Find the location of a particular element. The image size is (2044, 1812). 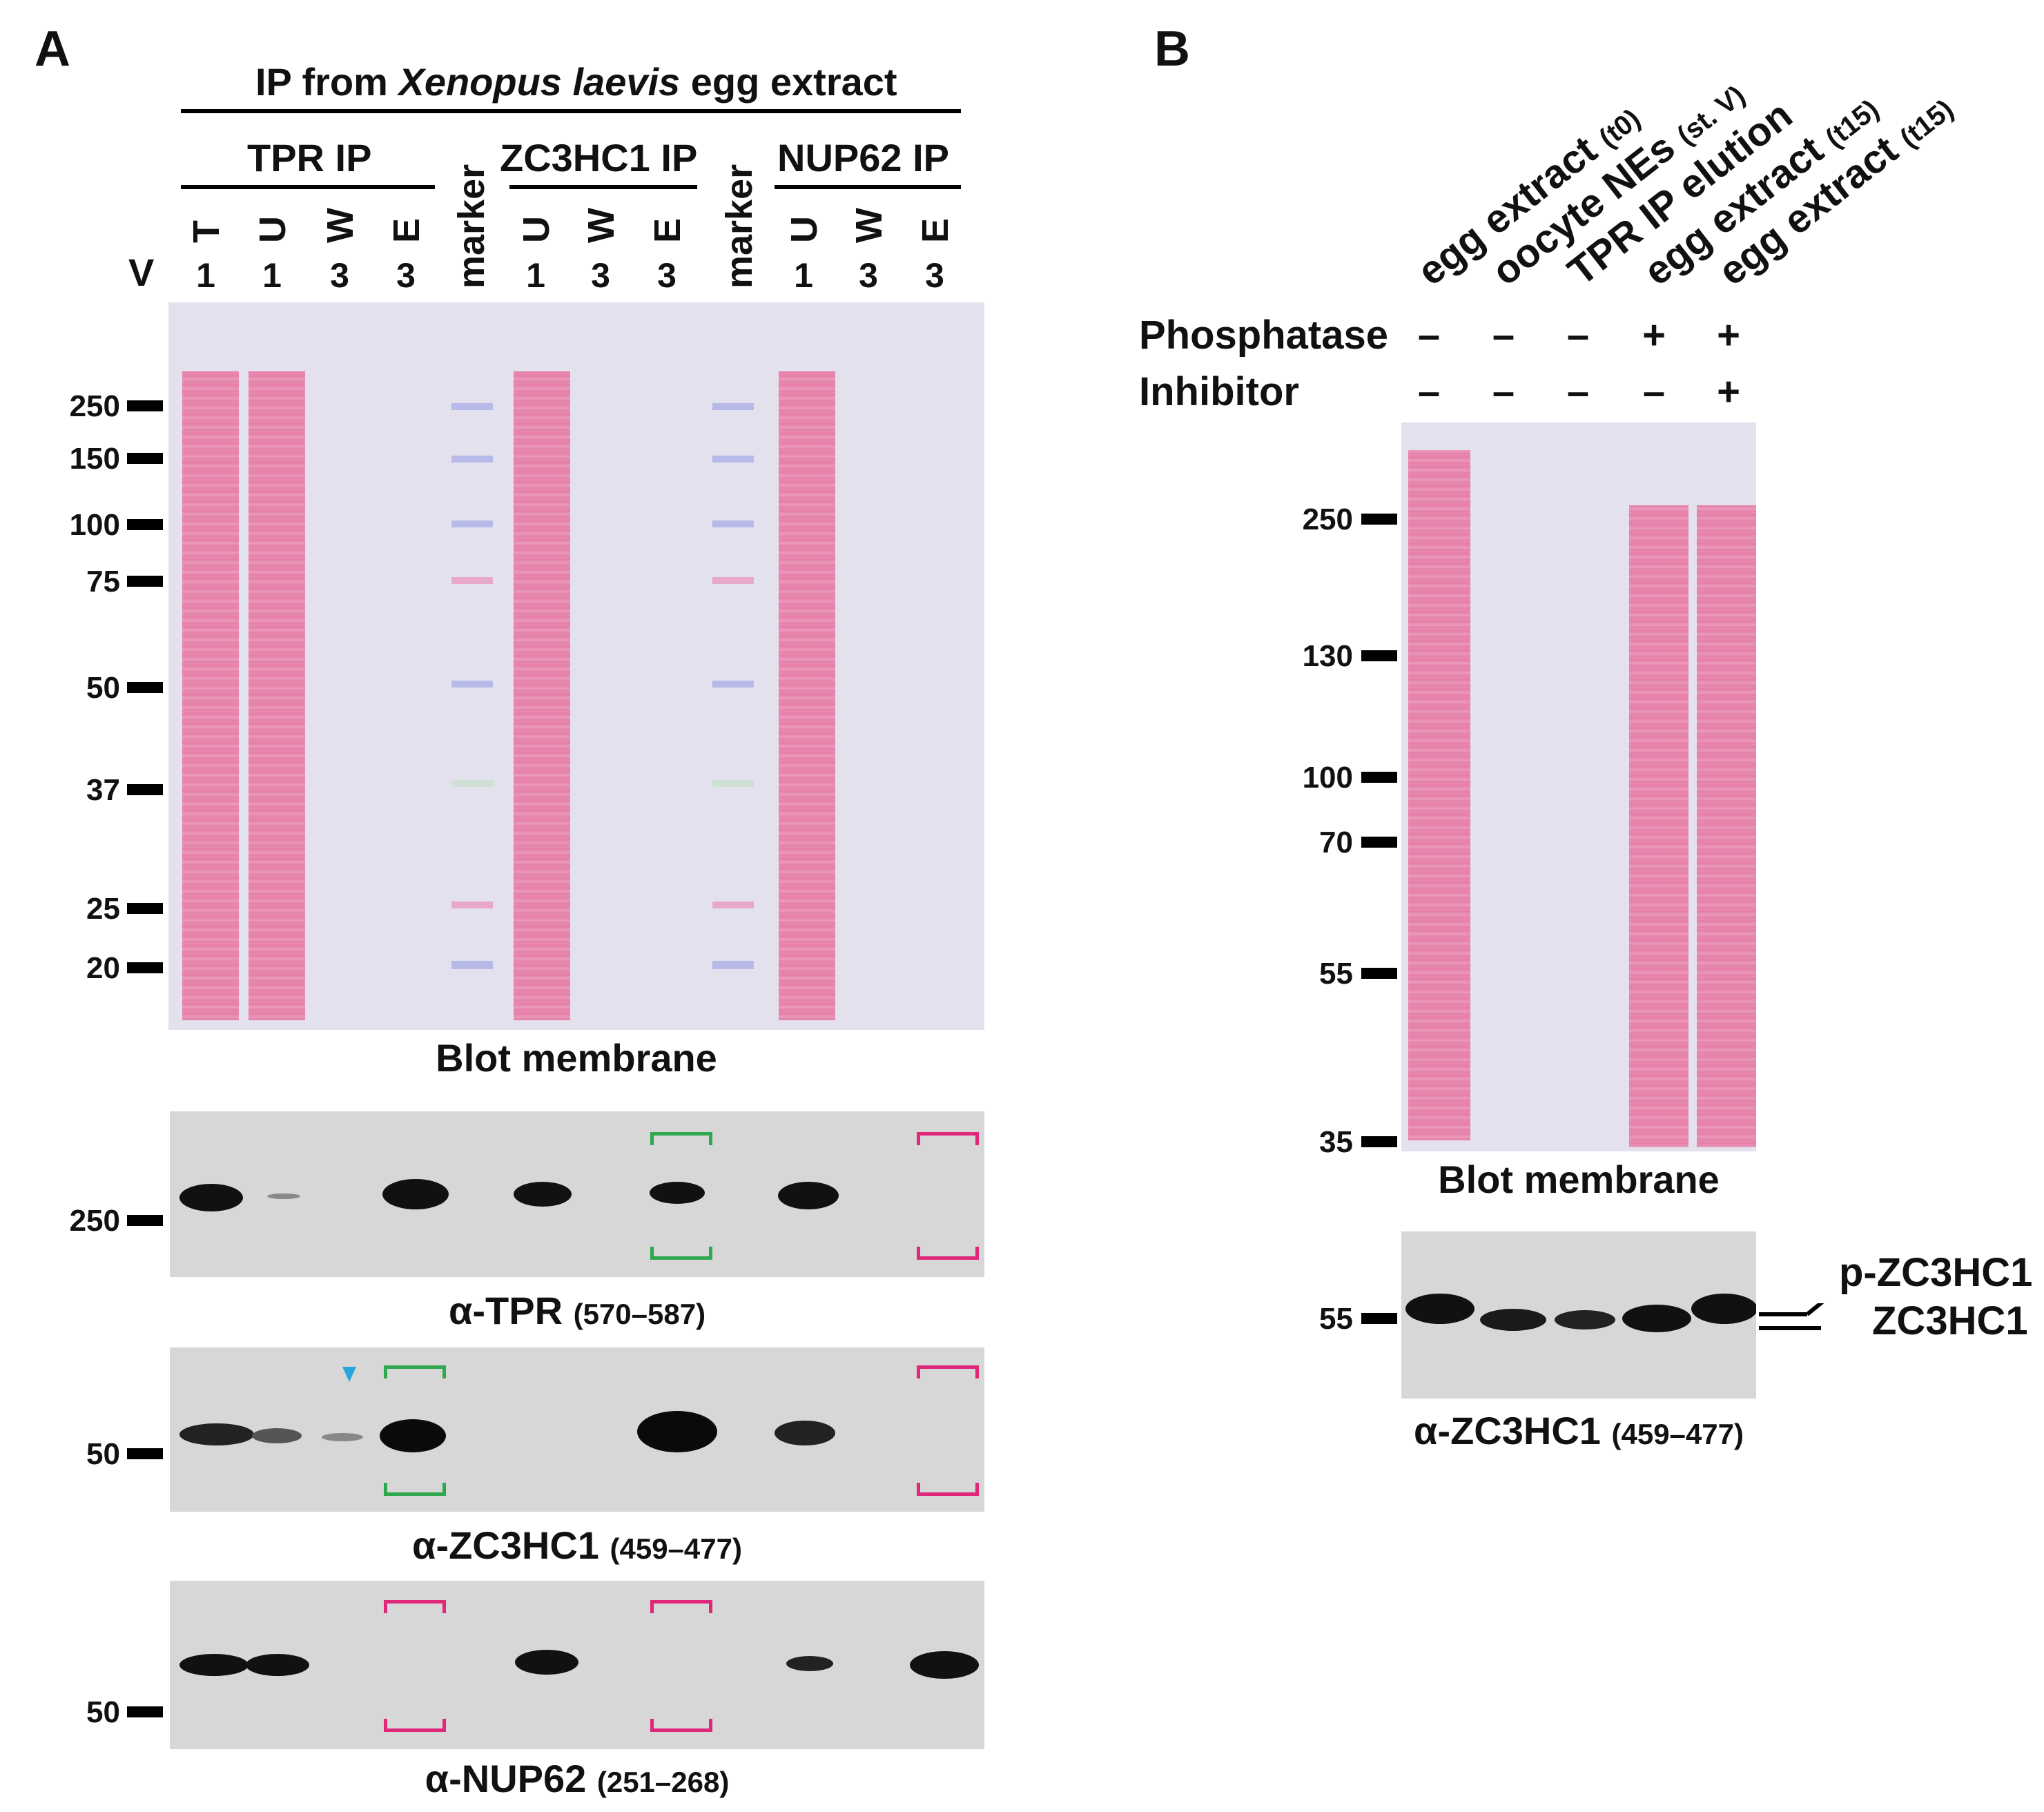

group-rule-nup62 is located at coordinates (868, 187).